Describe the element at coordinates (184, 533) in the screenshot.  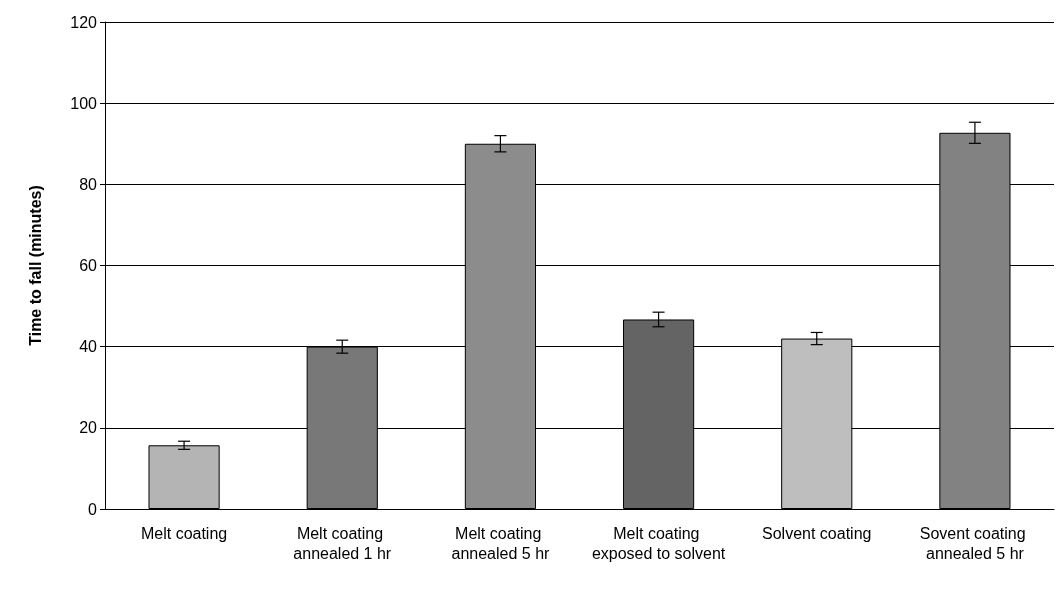
I see `x-tick-label: Melt coating` at that location.